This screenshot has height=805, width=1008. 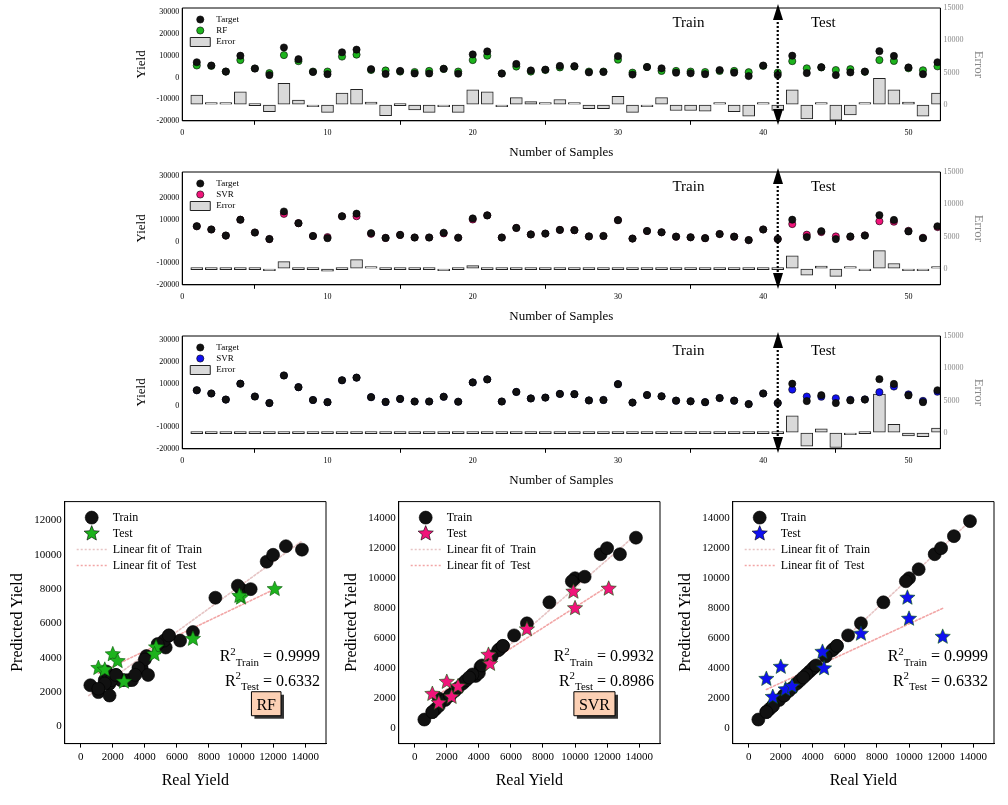 I want to click on legend-label: Test, so click(x=791, y=532).